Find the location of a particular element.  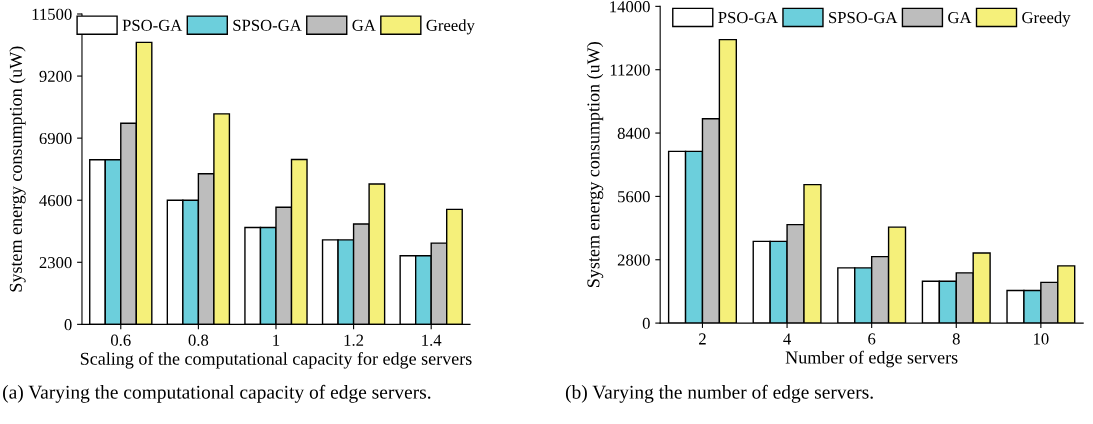

x-tick-label: 4 is located at coordinates (787, 339).